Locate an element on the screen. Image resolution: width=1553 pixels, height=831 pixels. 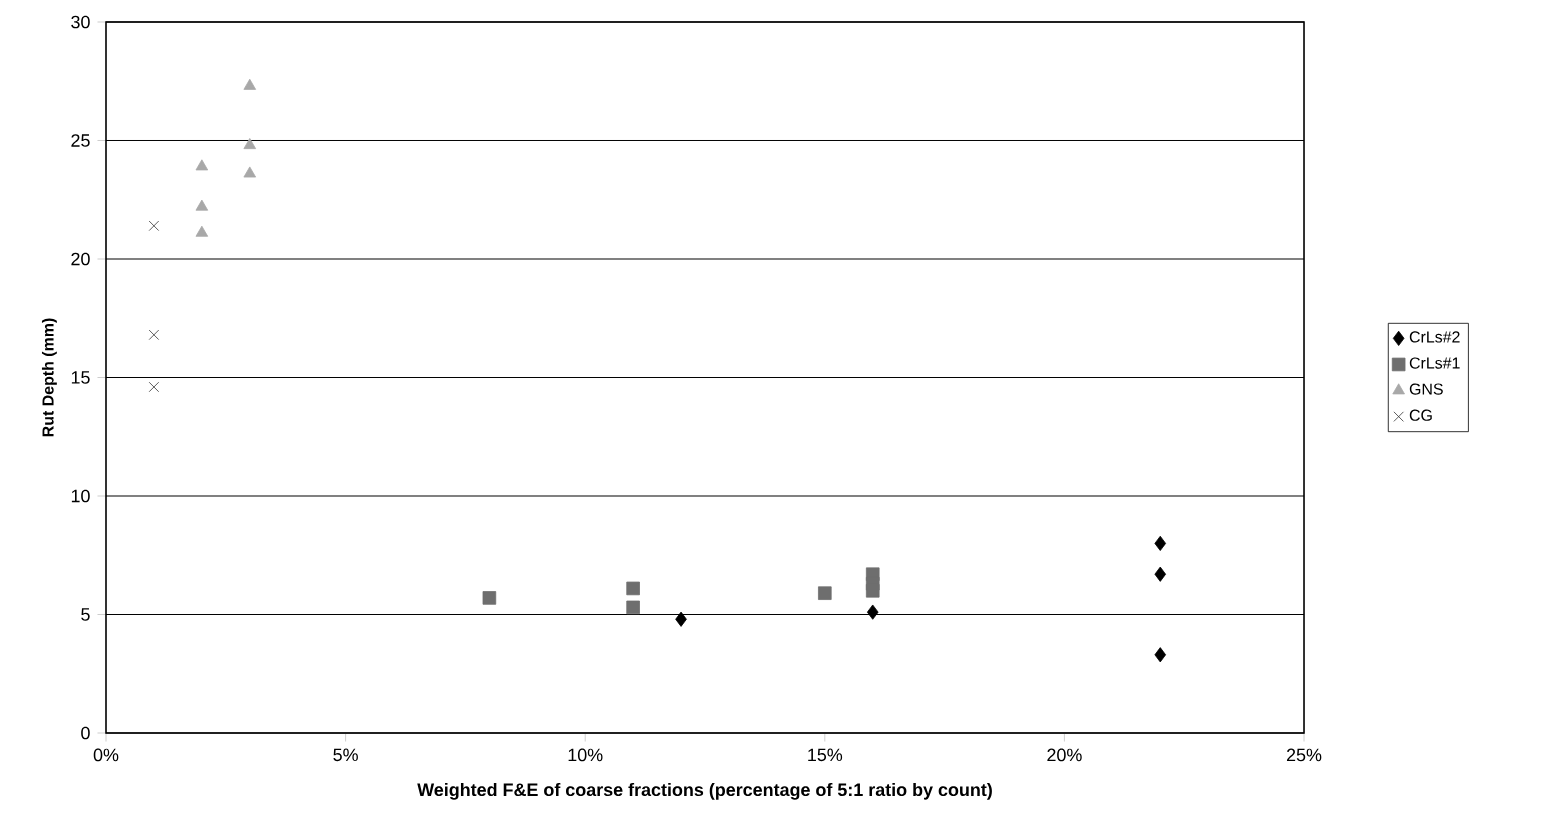
y-tick-label: 20 is located at coordinates (80, 259).